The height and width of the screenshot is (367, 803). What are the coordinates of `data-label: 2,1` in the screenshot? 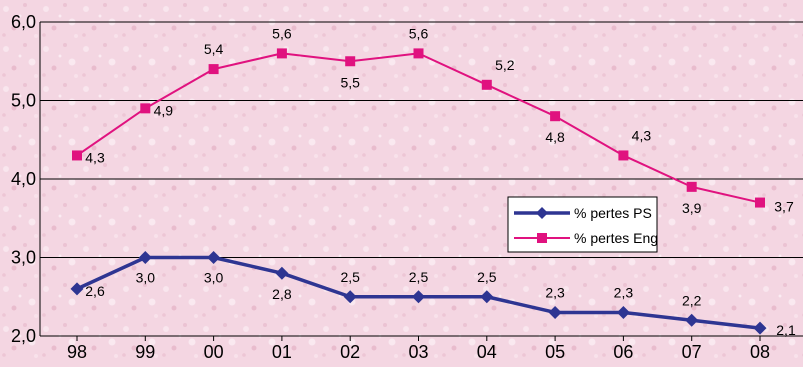 It's located at (786, 330).